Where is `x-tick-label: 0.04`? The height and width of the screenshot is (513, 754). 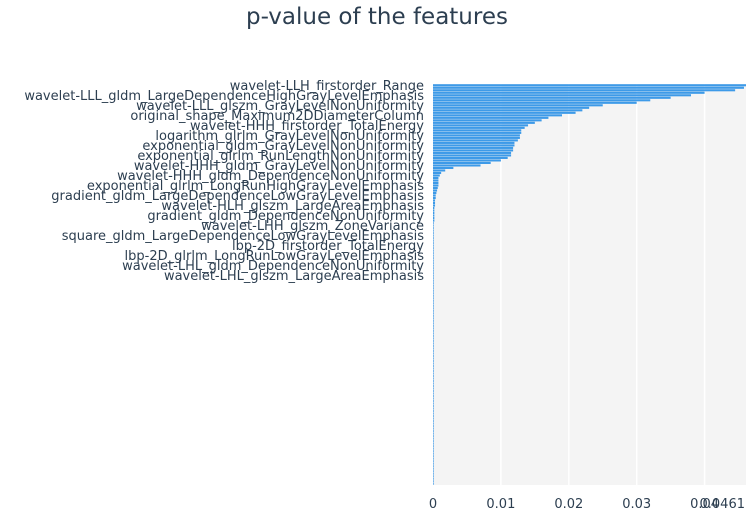 x-tick-label: 0.04 is located at coordinates (704, 504).